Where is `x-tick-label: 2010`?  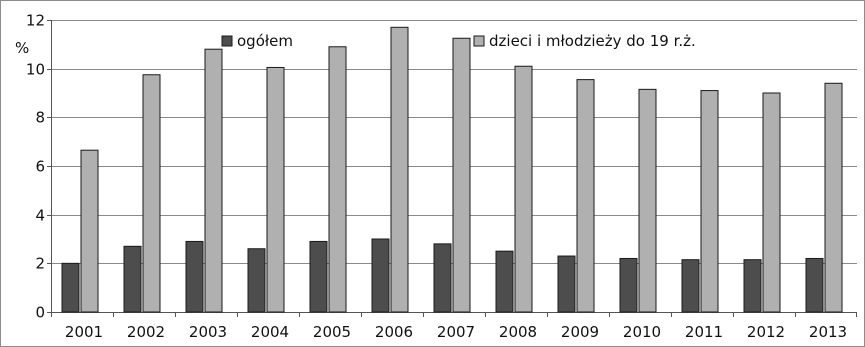 x-tick-label: 2010 is located at coordinates (642, 332).